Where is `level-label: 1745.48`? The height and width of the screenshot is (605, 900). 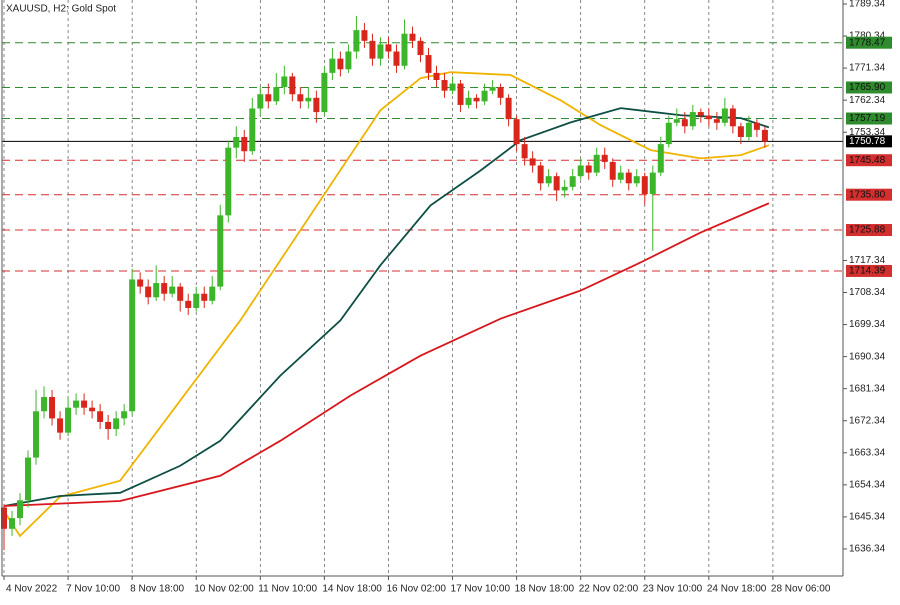 level-label: 1745.48 is located at coordinates (867, 160).